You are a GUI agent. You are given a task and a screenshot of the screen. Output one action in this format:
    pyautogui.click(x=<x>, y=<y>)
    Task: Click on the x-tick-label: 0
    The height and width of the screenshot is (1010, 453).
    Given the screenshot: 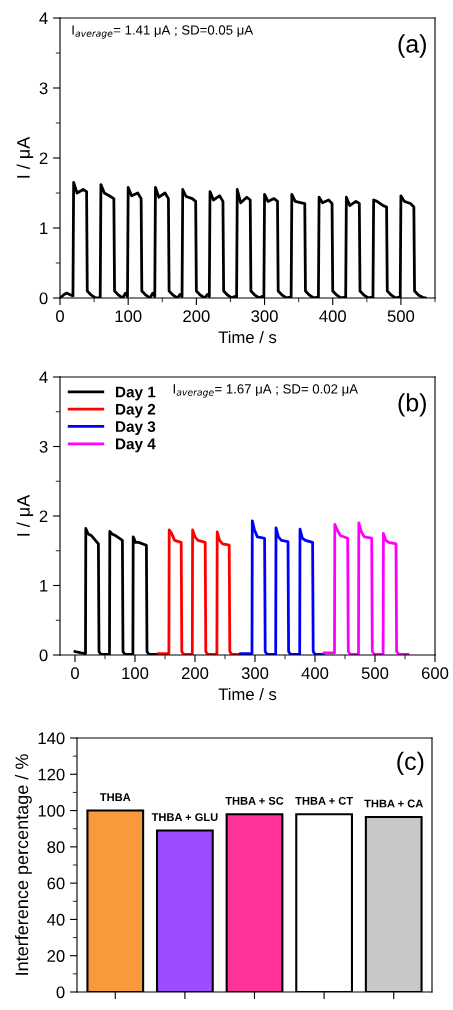 What is the action you would take?
    pyautogui.click(x=75, y=673)
    